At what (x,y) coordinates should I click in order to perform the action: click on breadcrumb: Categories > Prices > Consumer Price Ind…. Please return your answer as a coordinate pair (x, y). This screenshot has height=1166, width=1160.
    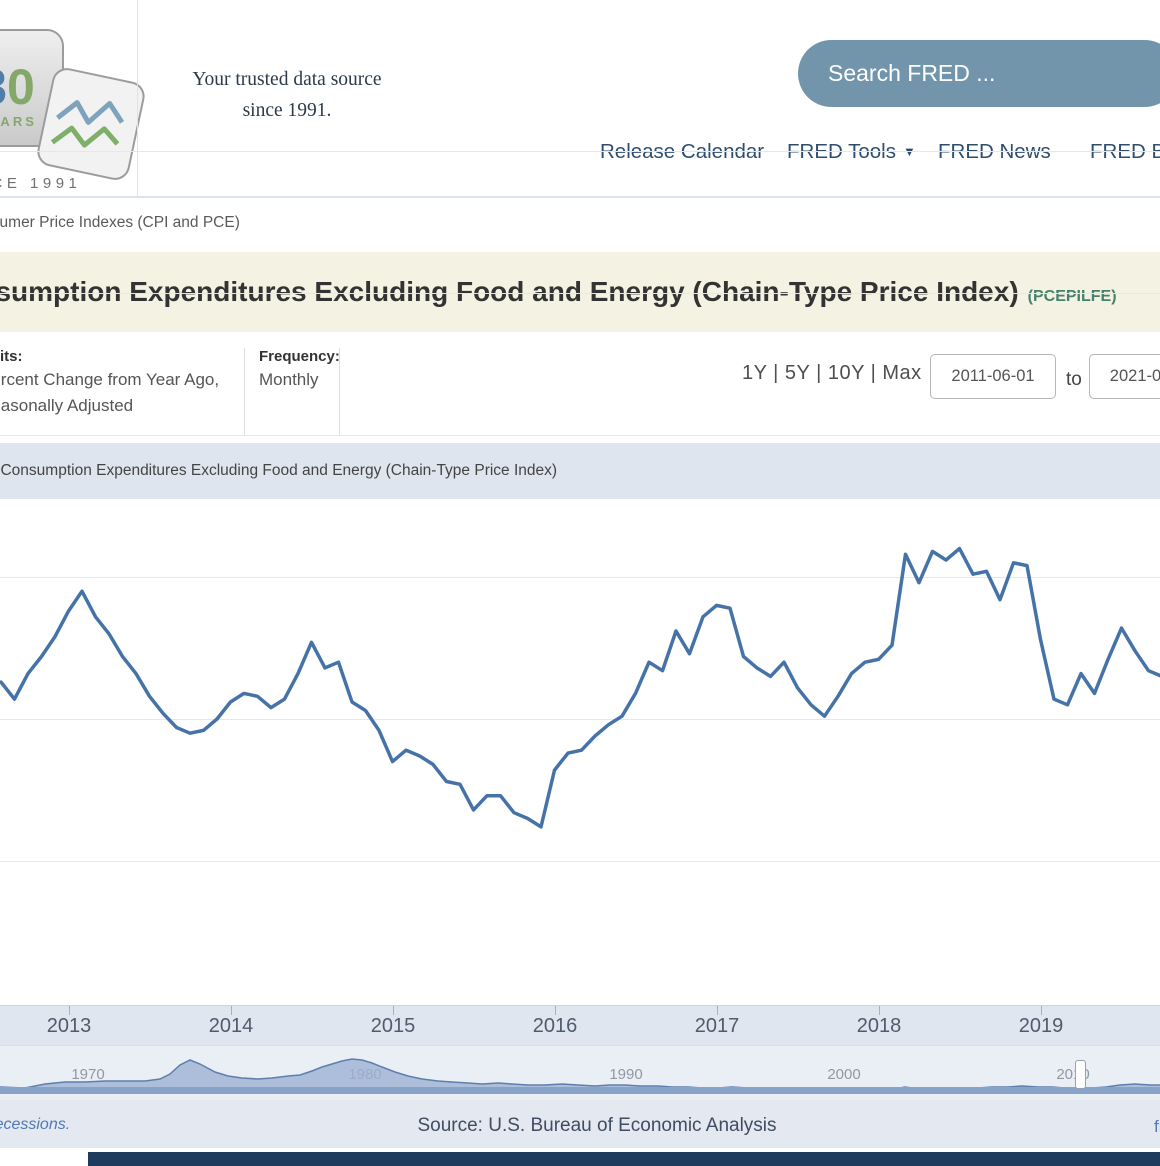
    Looking at the image, I should click on (120, 222).